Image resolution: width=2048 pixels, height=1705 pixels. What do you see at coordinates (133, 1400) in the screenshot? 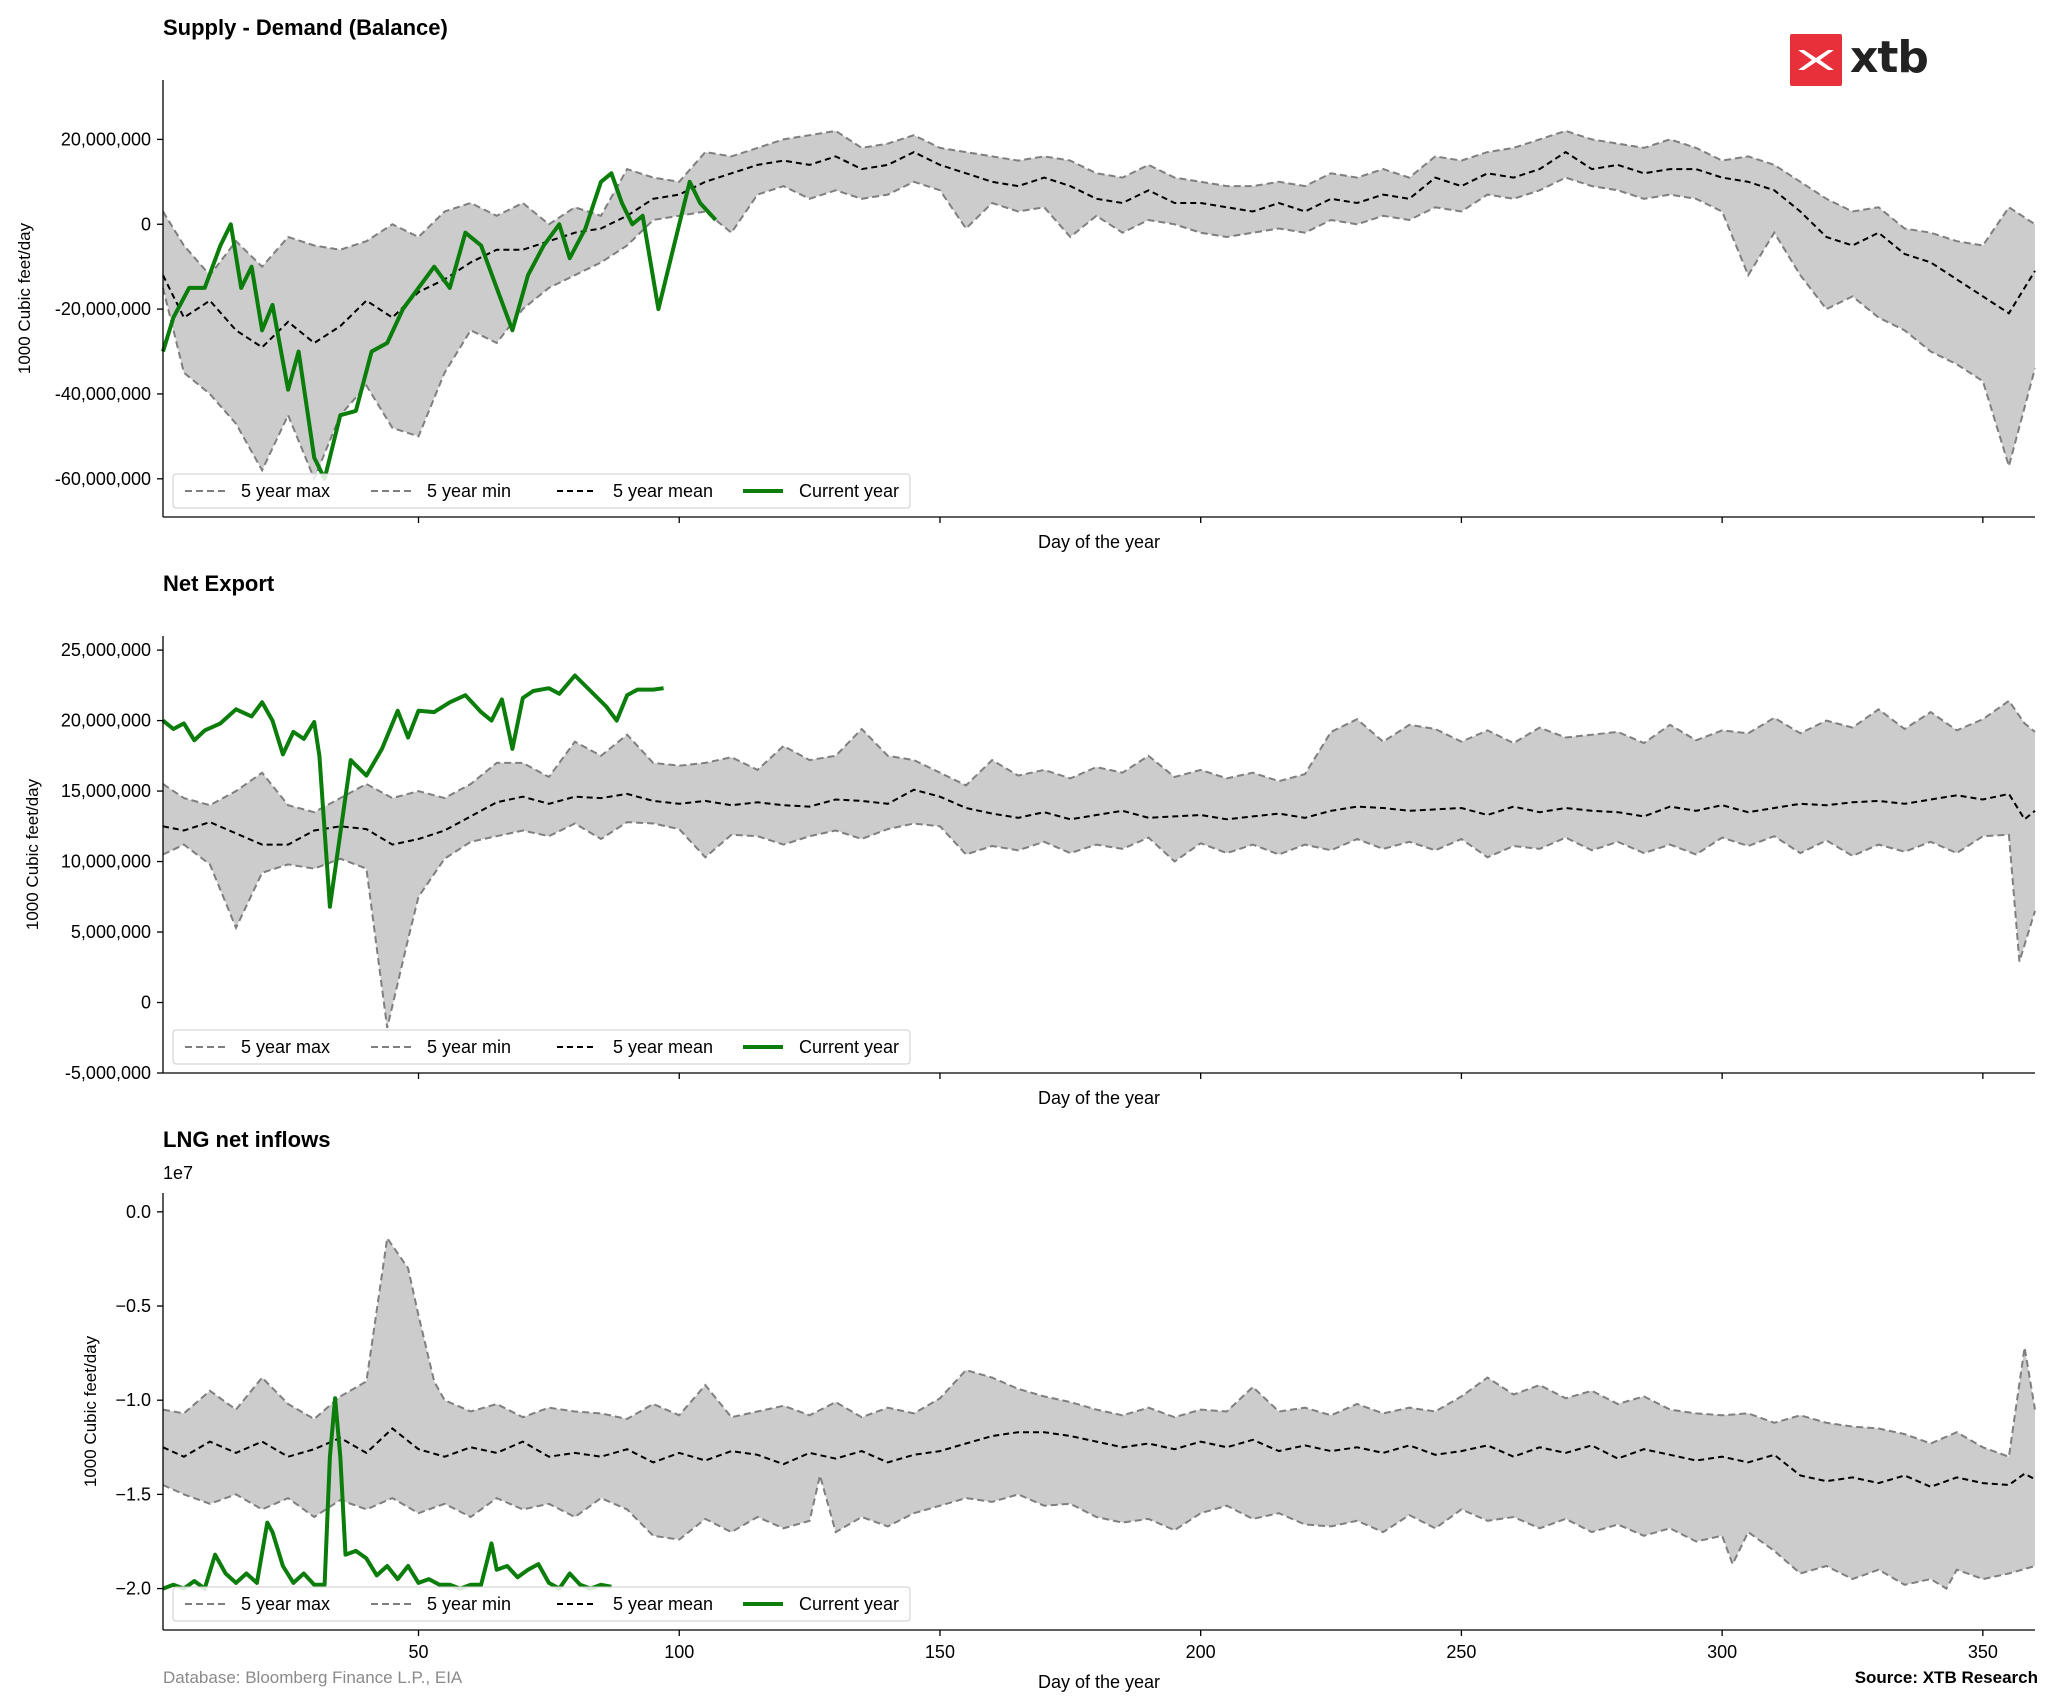
I see `y-tick-label: −1.0` at bounding box center [133, 1400].